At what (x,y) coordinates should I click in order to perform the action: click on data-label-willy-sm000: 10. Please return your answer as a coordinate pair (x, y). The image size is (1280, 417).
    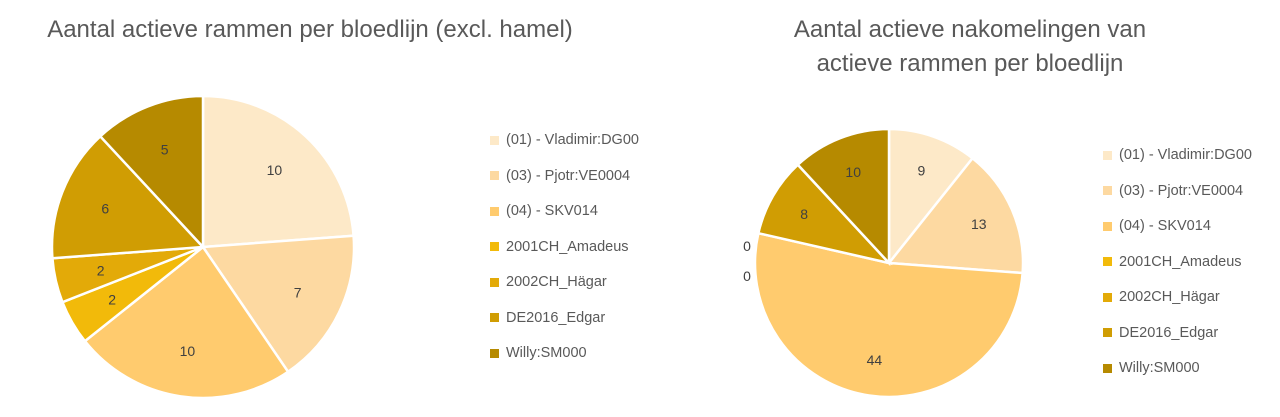
    Looking at the image, I should click on (853, 172).